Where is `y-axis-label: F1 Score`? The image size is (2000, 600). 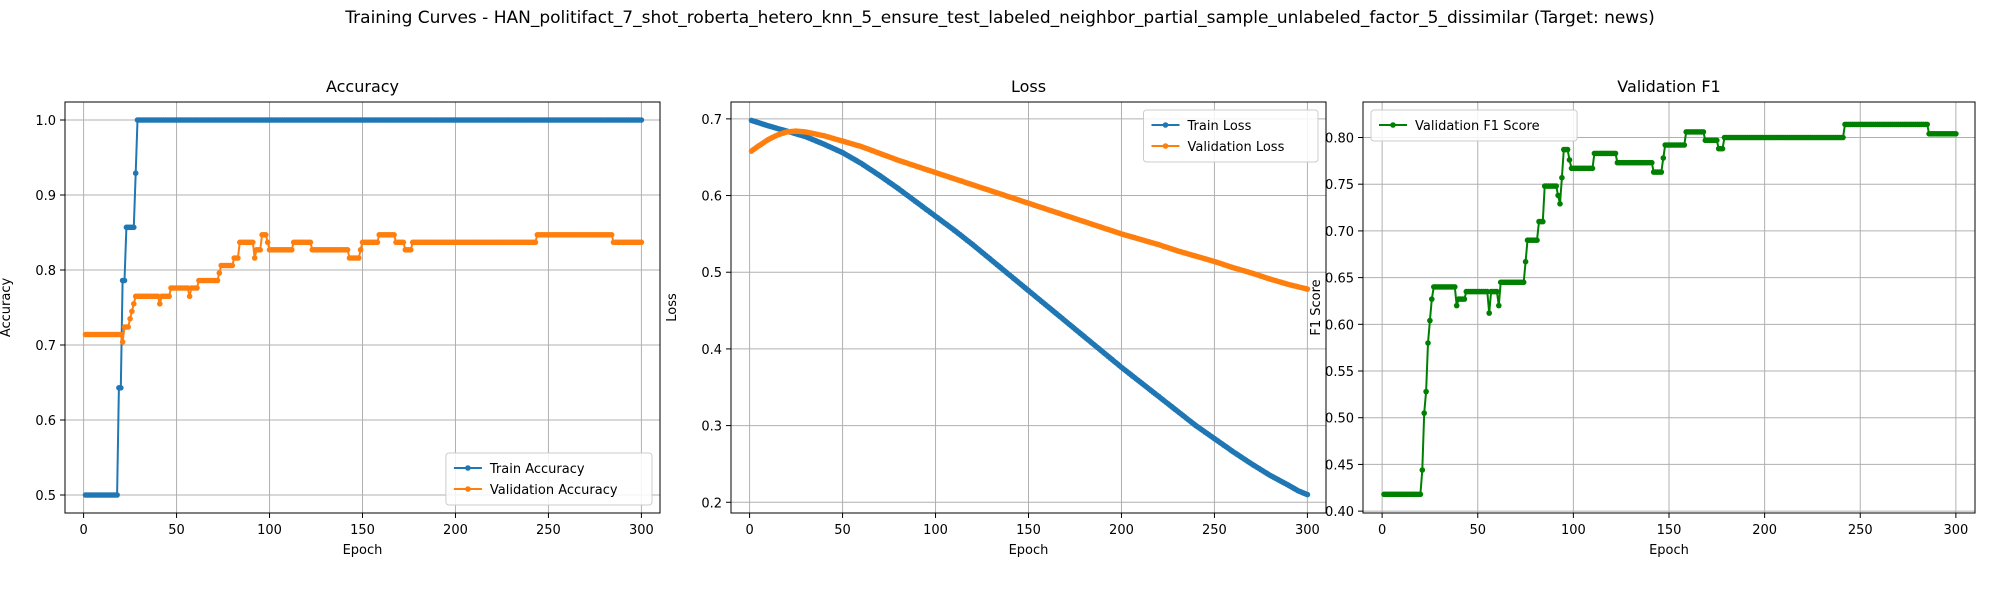 y-axis-label: F1 Score is located at coordinates (1316, 307).